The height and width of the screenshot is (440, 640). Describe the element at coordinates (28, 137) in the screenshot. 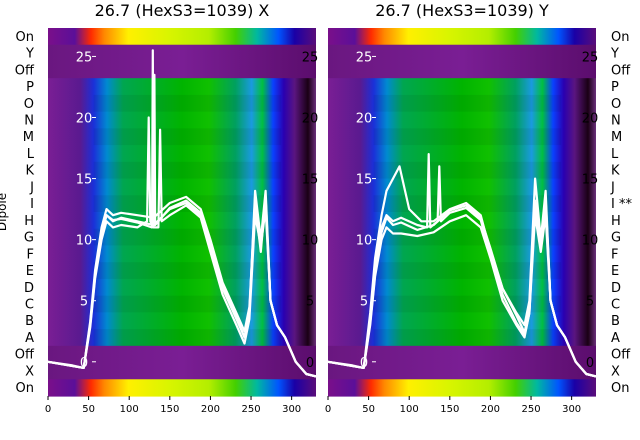

I see `row-label: M` at that location.